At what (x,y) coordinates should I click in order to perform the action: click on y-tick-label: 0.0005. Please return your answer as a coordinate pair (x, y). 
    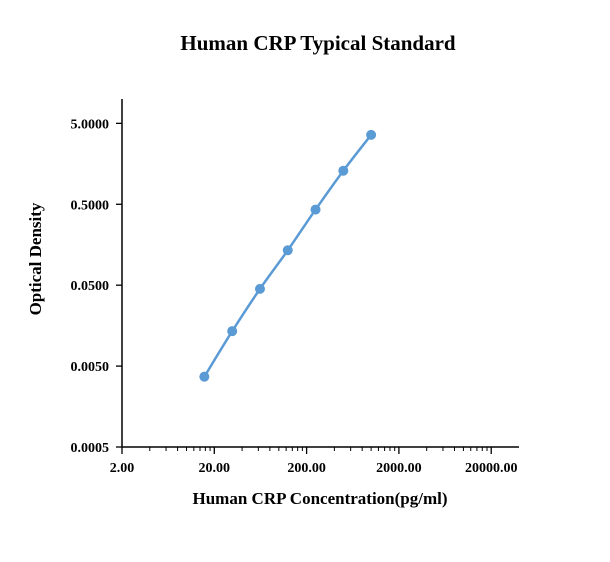
    Looking at the image, I should click on (90, 448).